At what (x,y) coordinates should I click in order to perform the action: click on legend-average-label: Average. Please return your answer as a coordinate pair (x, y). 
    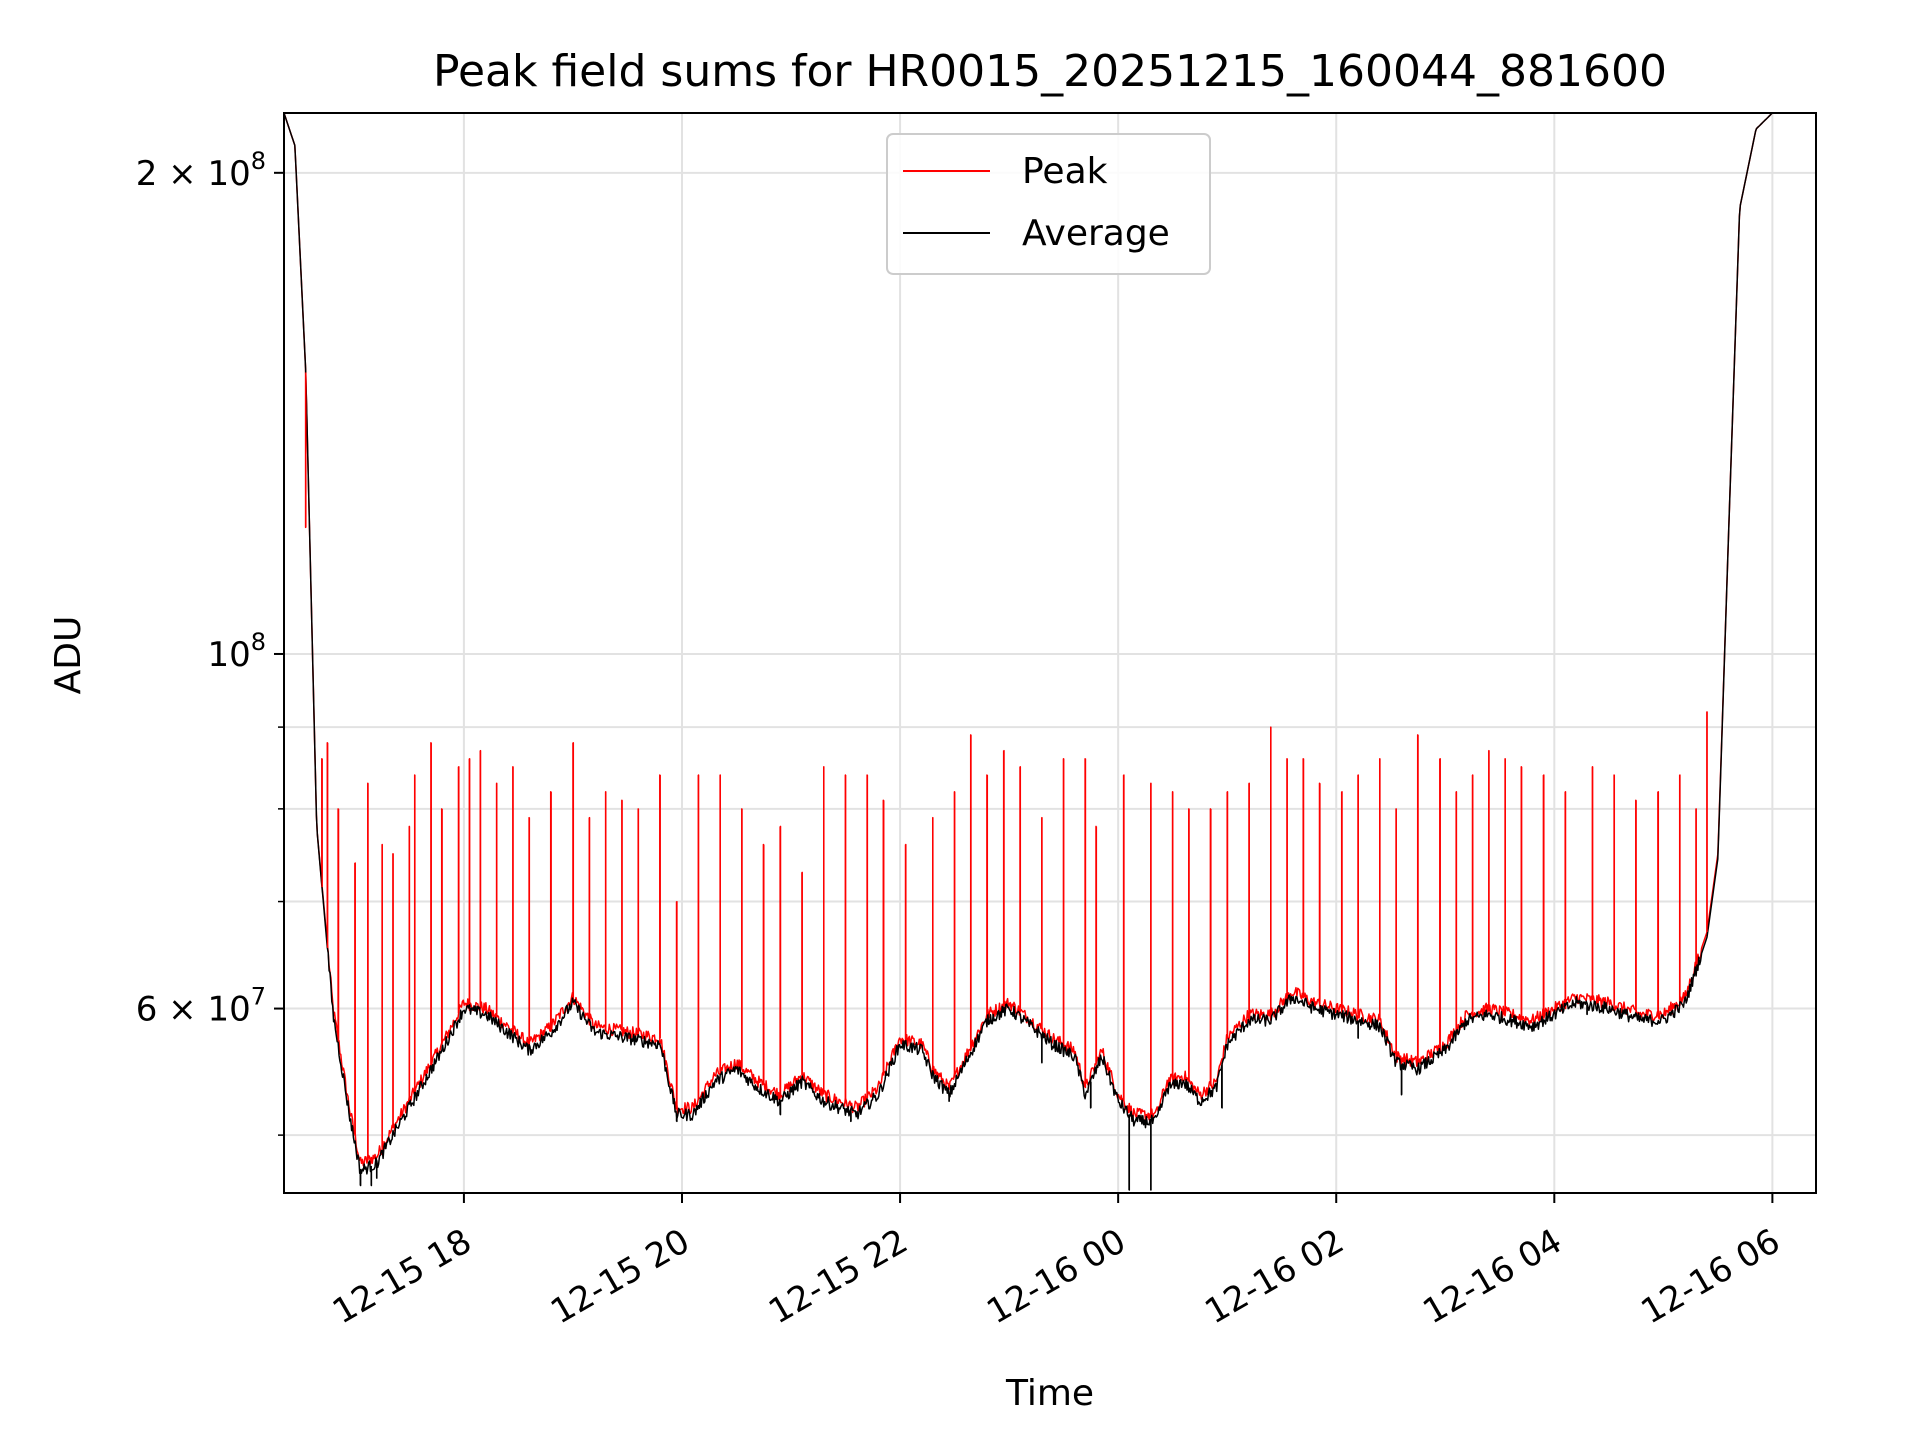
    Looking at the image, I should click on (1096, 233).